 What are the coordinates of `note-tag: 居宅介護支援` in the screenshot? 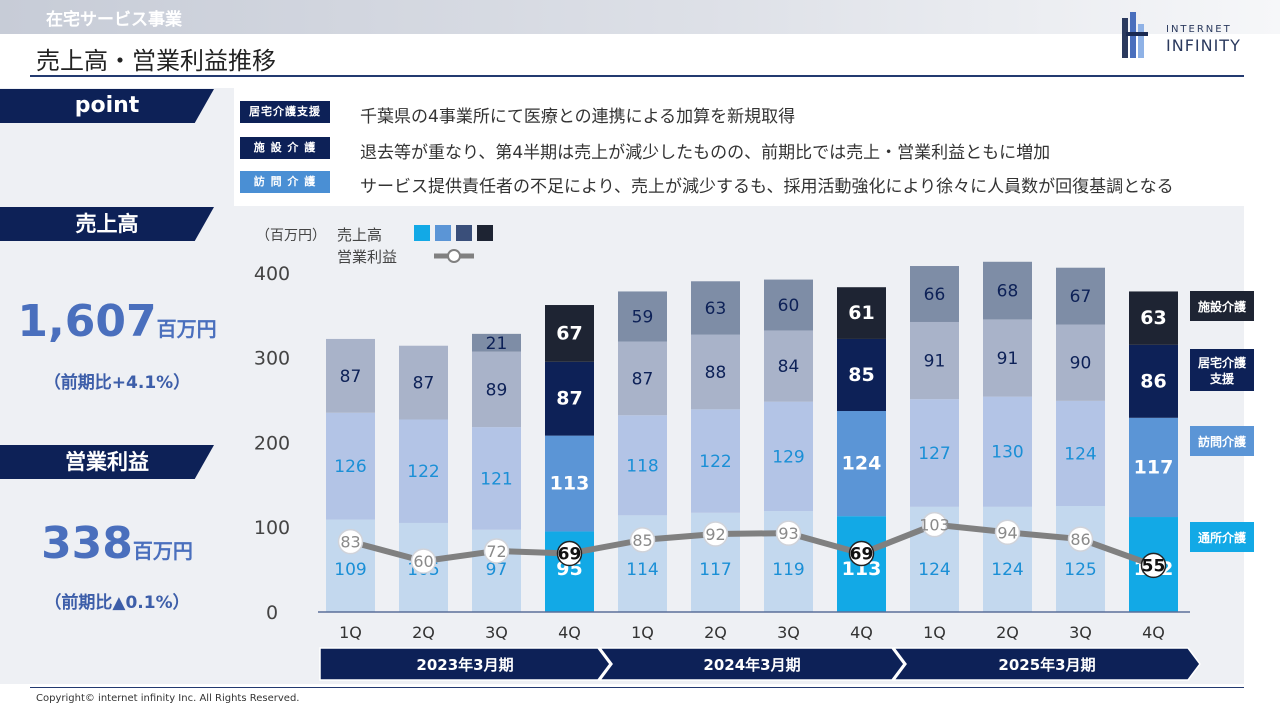 It's located at (285, 112).